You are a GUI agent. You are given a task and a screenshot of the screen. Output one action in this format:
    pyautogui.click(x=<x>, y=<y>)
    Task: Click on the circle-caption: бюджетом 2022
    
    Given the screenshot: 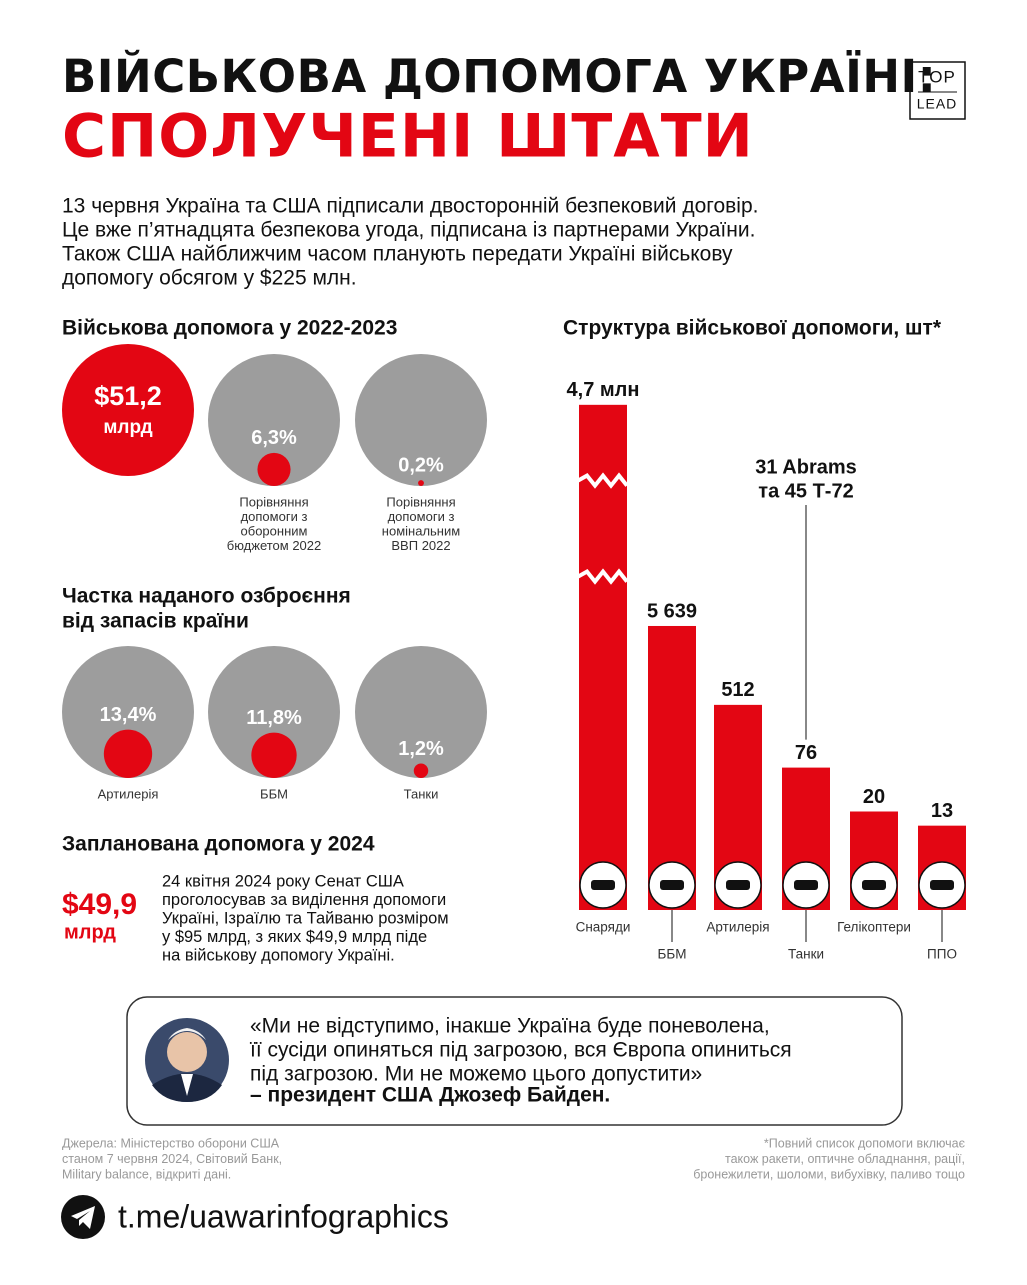 What is the action you would take?
    pyautogui.click(x=274, y=545)
    